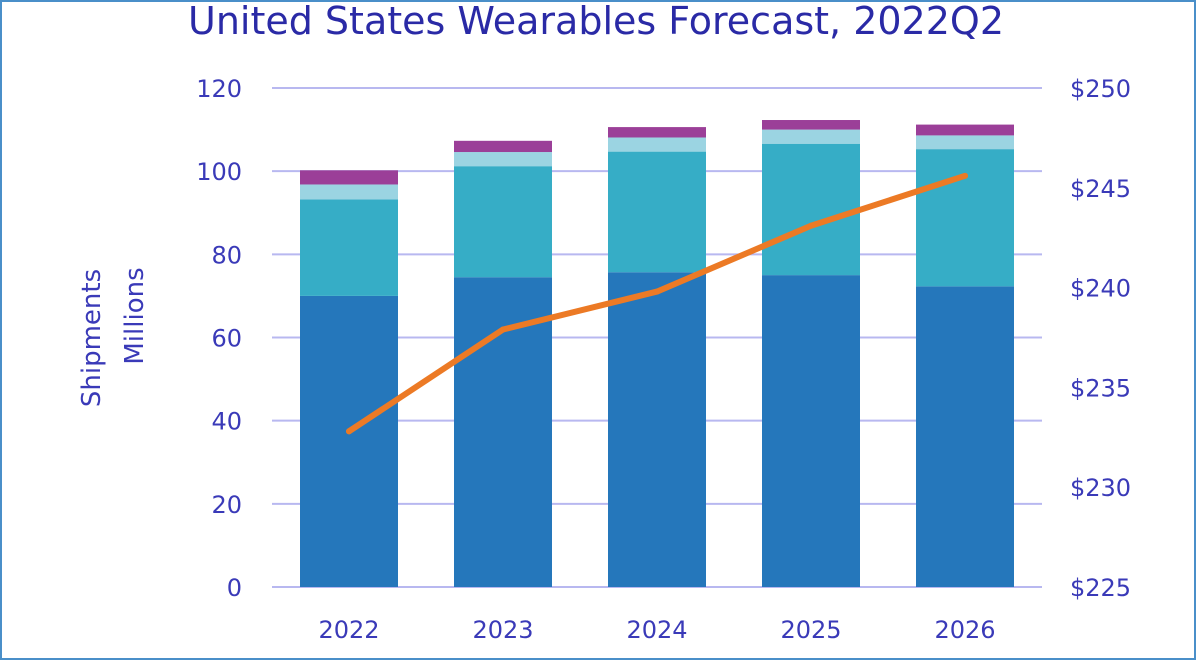 Image resolution: width=1200 pixels, height=660 pixels. I want to click on y-axis-title-line-1: Shipments, so click(92, 338).